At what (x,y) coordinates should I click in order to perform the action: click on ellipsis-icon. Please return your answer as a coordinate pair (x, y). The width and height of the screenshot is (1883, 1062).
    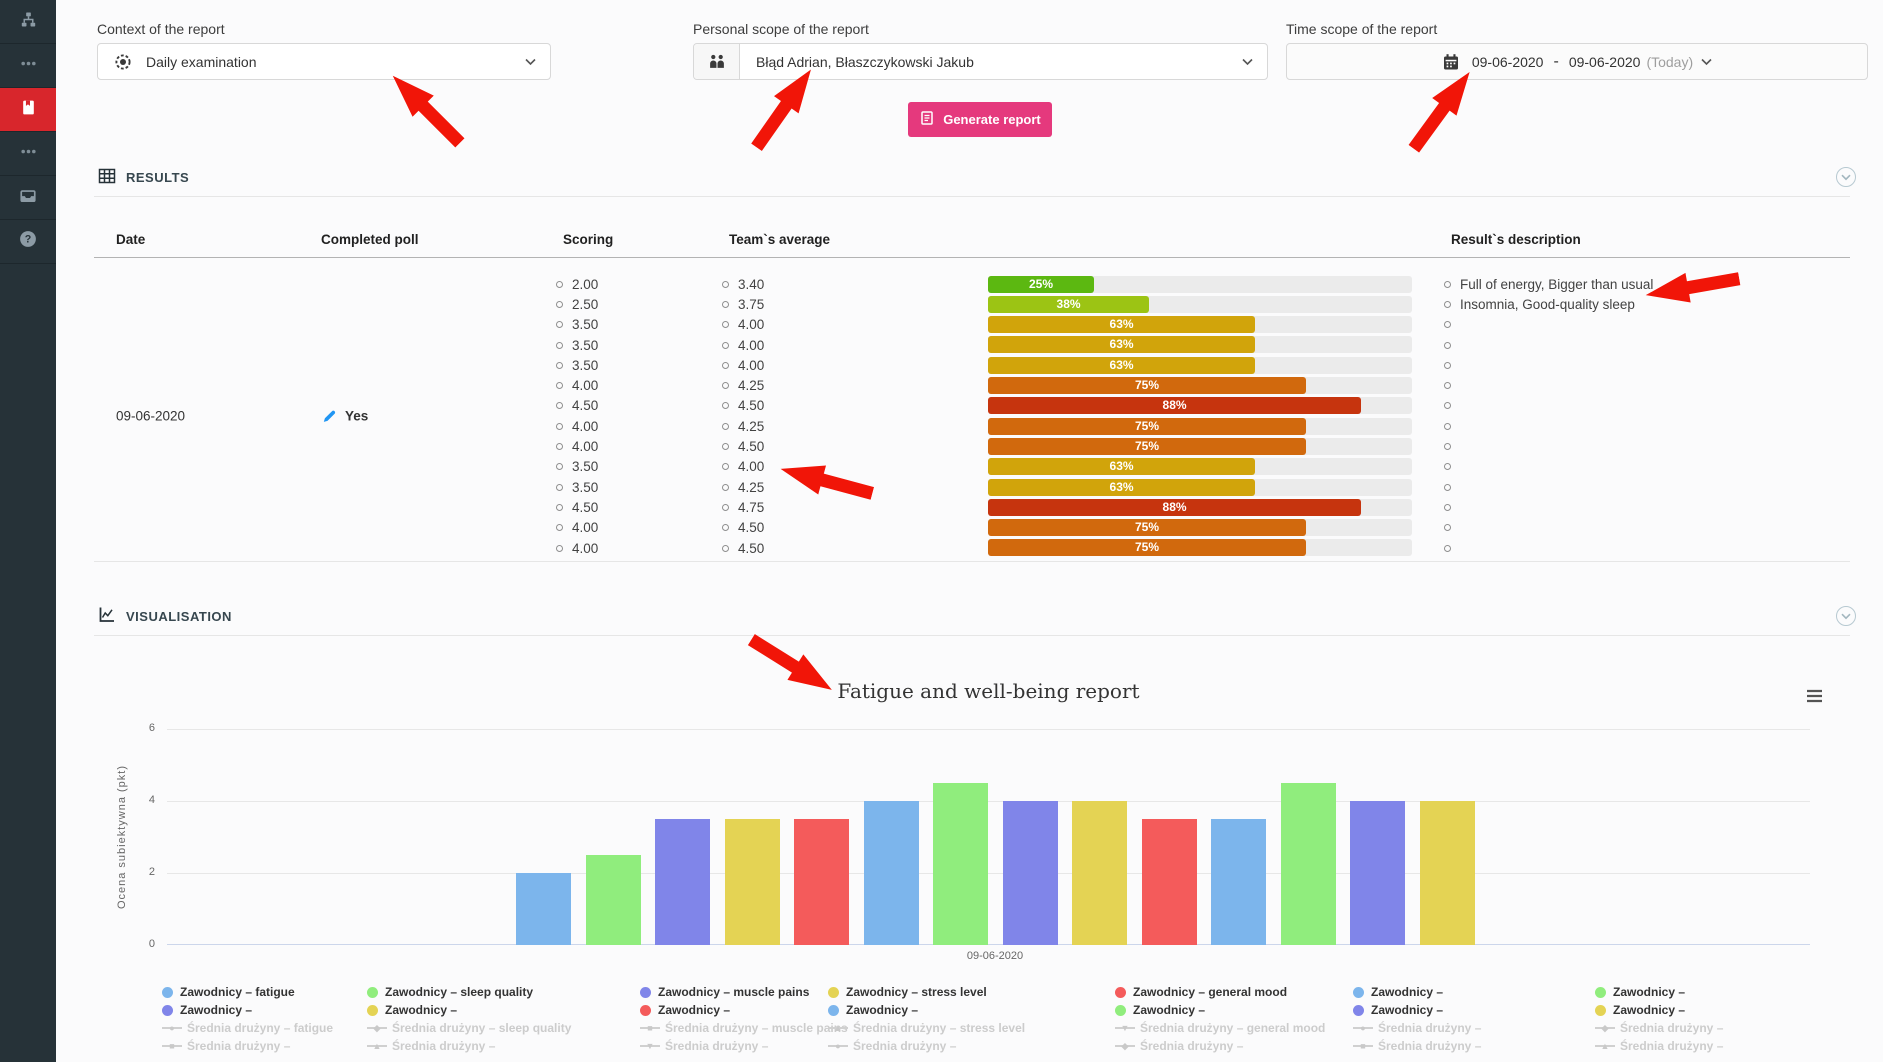
    Looking at the image, I should click on (28, 154).